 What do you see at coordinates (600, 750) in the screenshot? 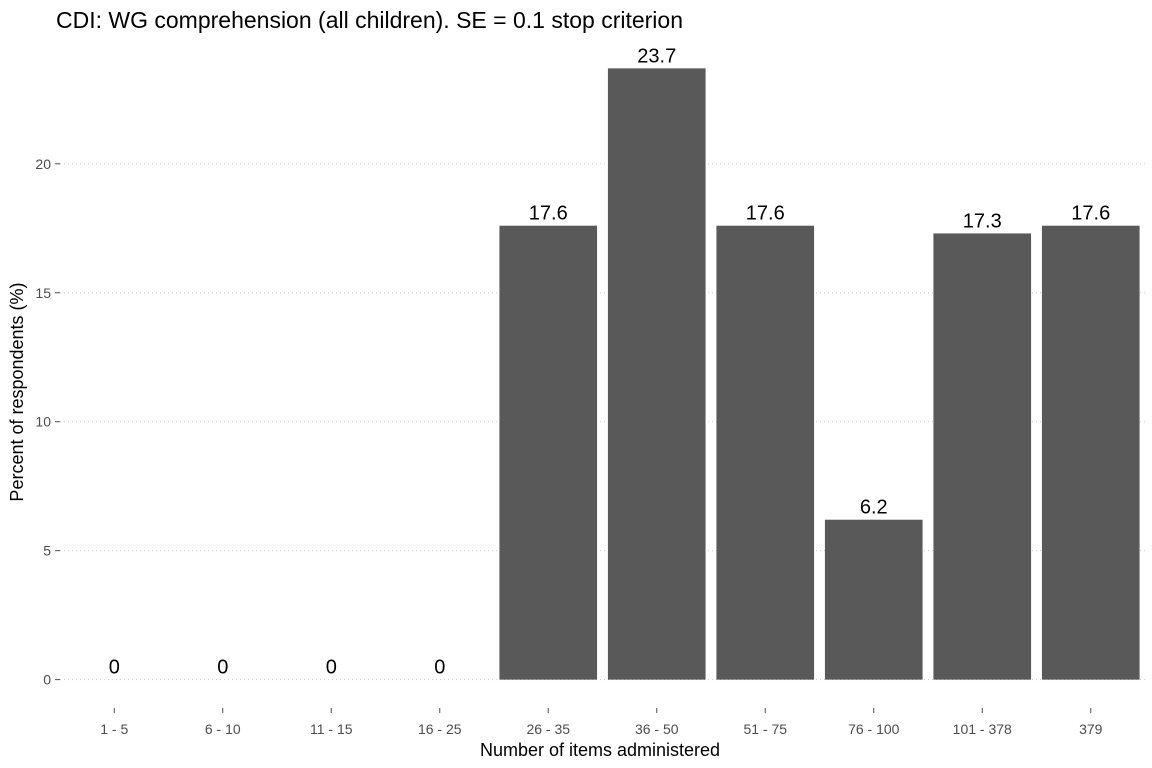
I see `x-axis-title: Number of items administered` at bounding box center [600, 750].